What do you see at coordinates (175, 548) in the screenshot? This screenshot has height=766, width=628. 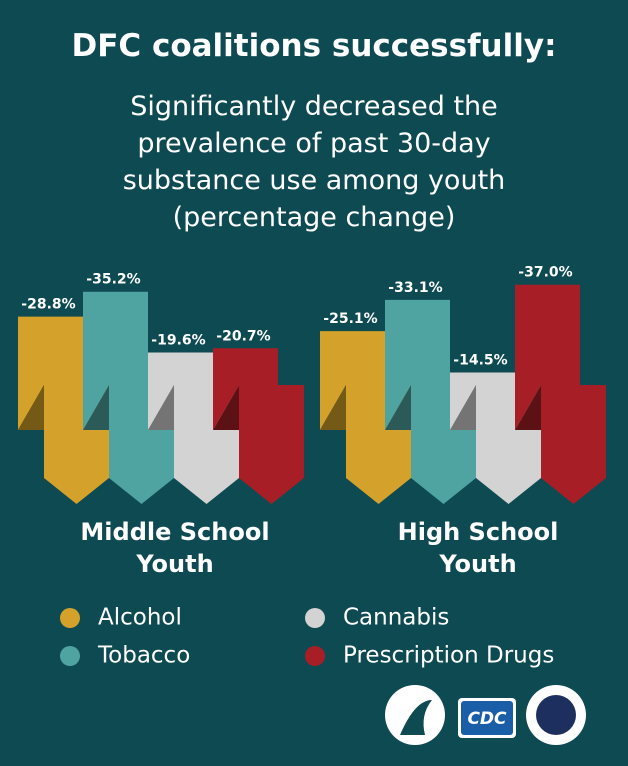 I see `group-label: Middle School Youth` at bounding box center [175, 548].